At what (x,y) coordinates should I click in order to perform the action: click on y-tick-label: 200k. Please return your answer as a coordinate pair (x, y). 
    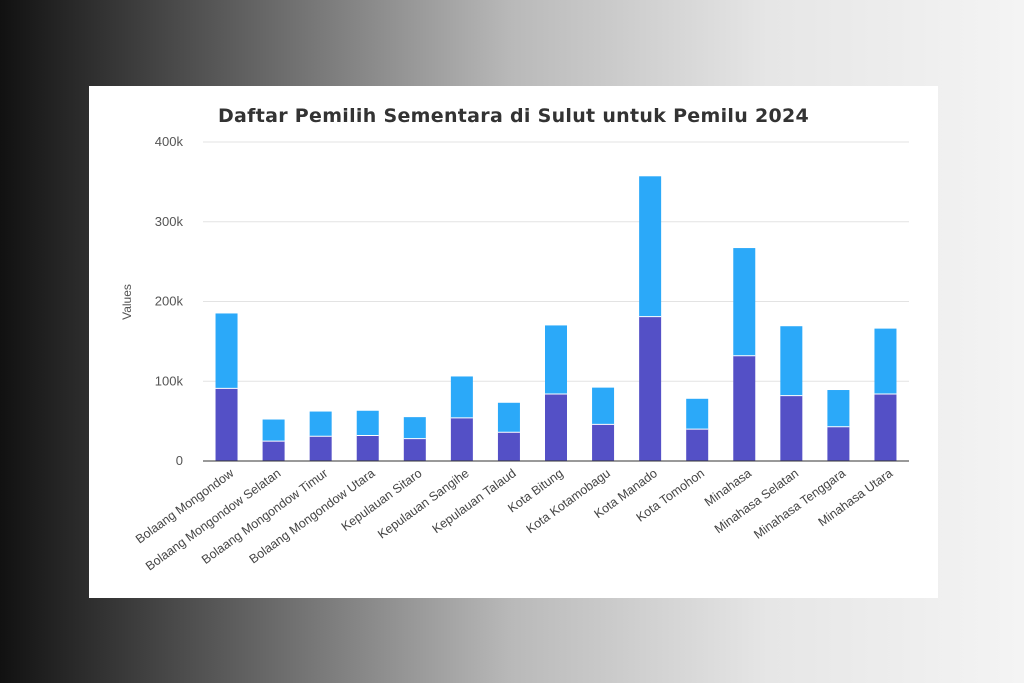
    Looking at the image, I should click on (169, 301).